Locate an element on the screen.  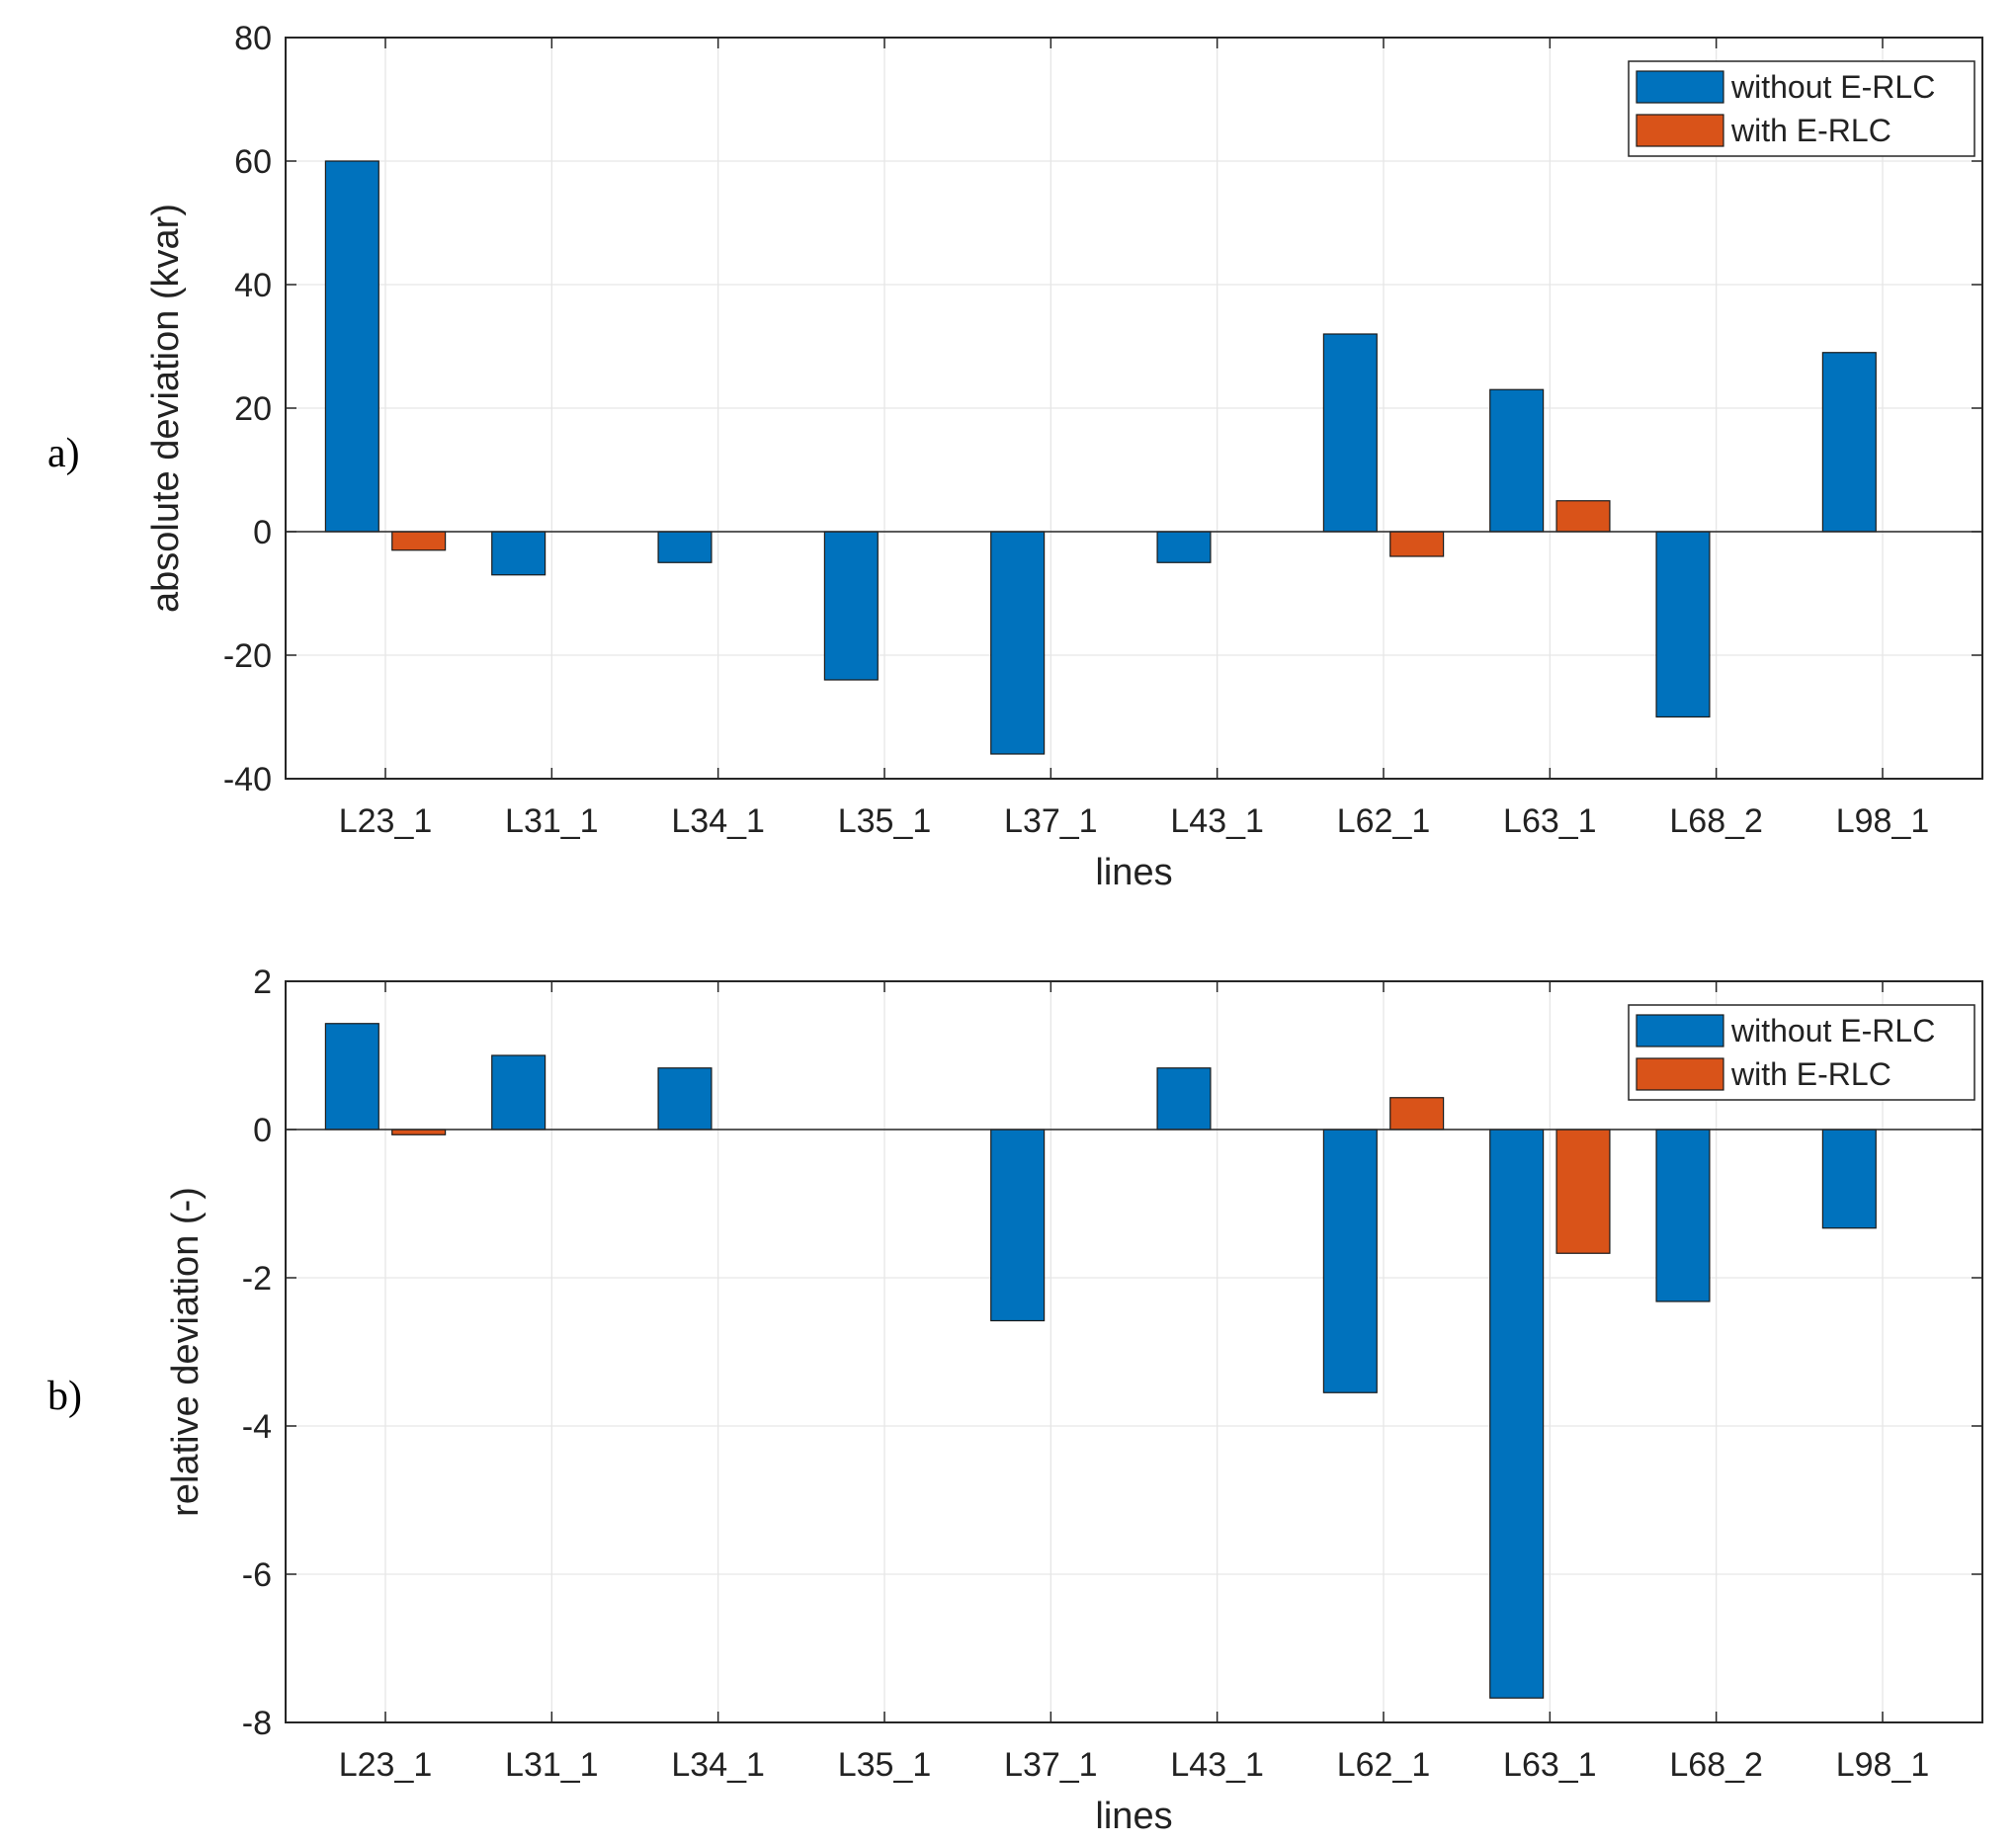
y-tick-label: -2 is located at coordinates (257, 1279).